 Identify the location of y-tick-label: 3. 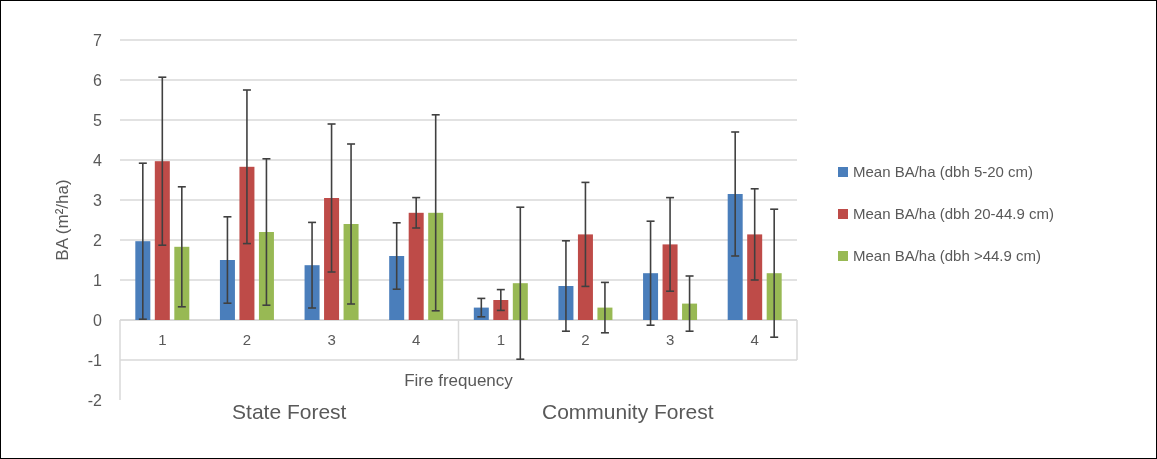
(98, 200).